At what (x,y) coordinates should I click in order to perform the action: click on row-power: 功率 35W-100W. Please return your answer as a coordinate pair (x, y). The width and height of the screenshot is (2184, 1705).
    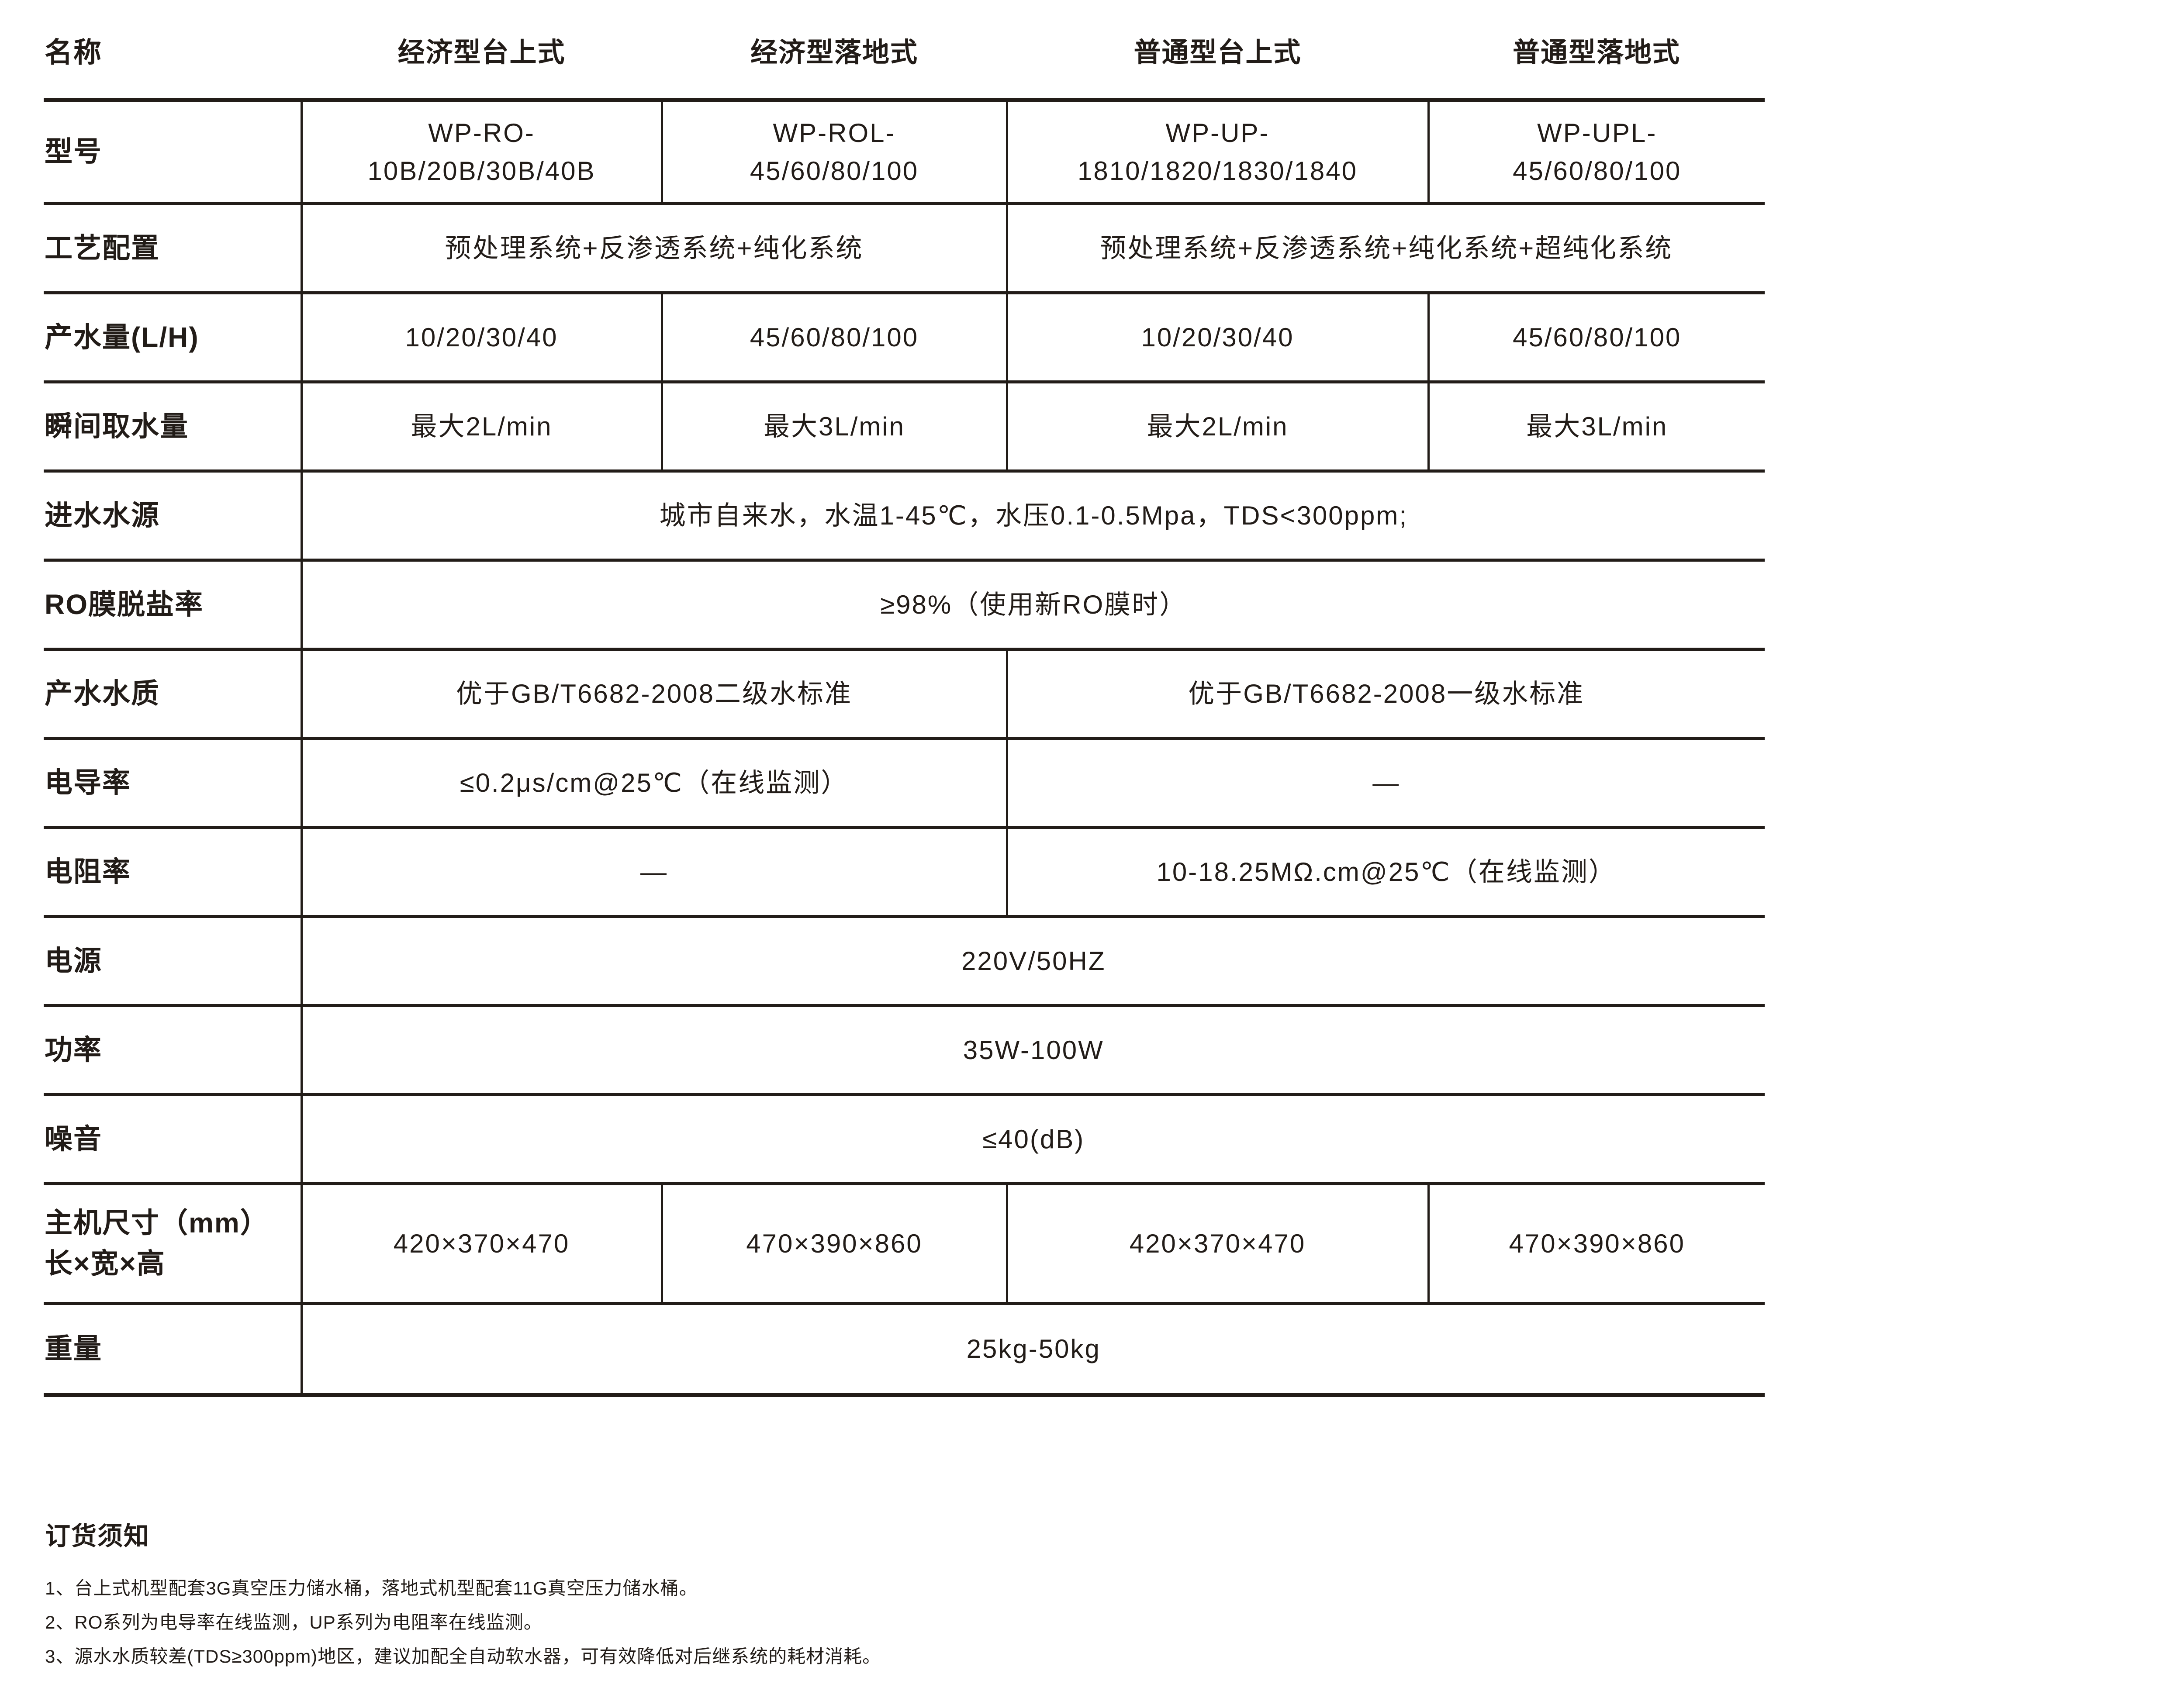
    Looking at the image, I should click on (904, 1050).